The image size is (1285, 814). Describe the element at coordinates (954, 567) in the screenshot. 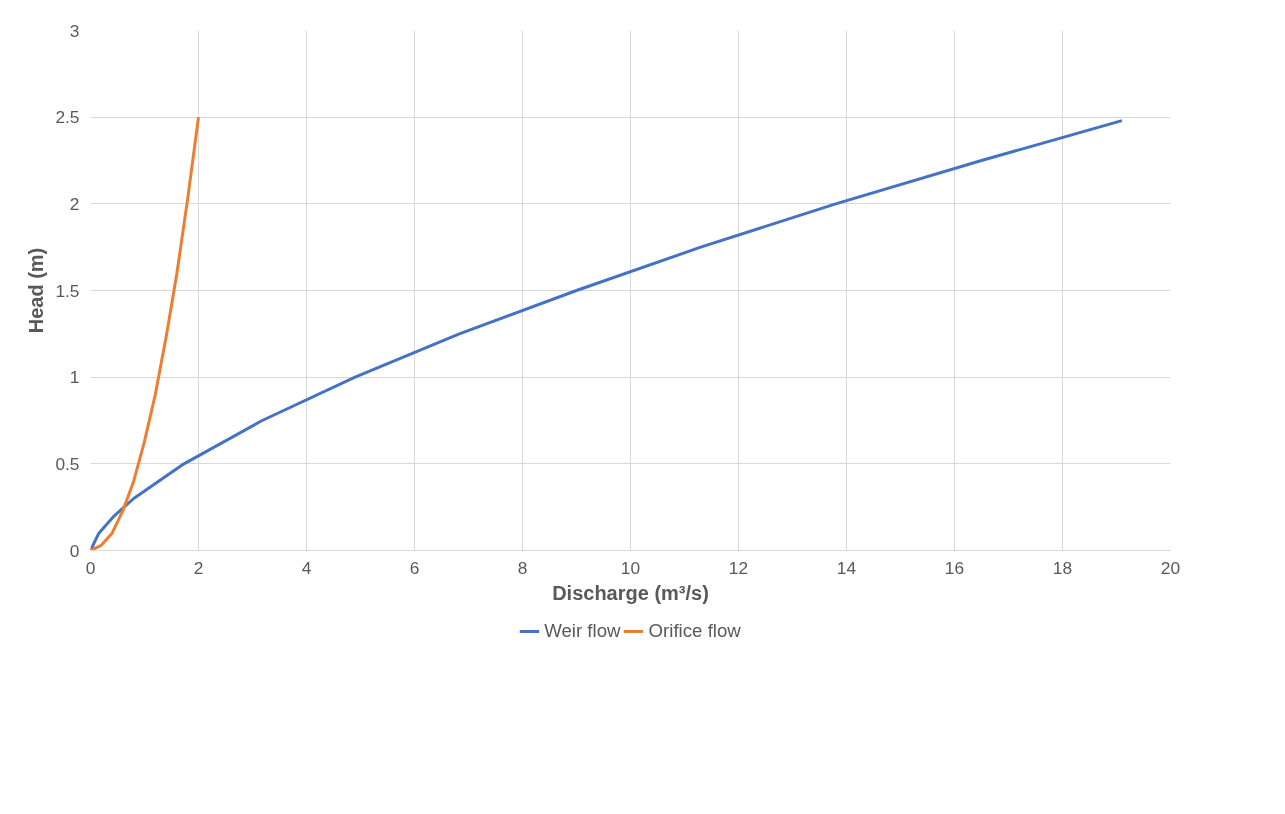

I see `x-tick-label: 16` at that location.